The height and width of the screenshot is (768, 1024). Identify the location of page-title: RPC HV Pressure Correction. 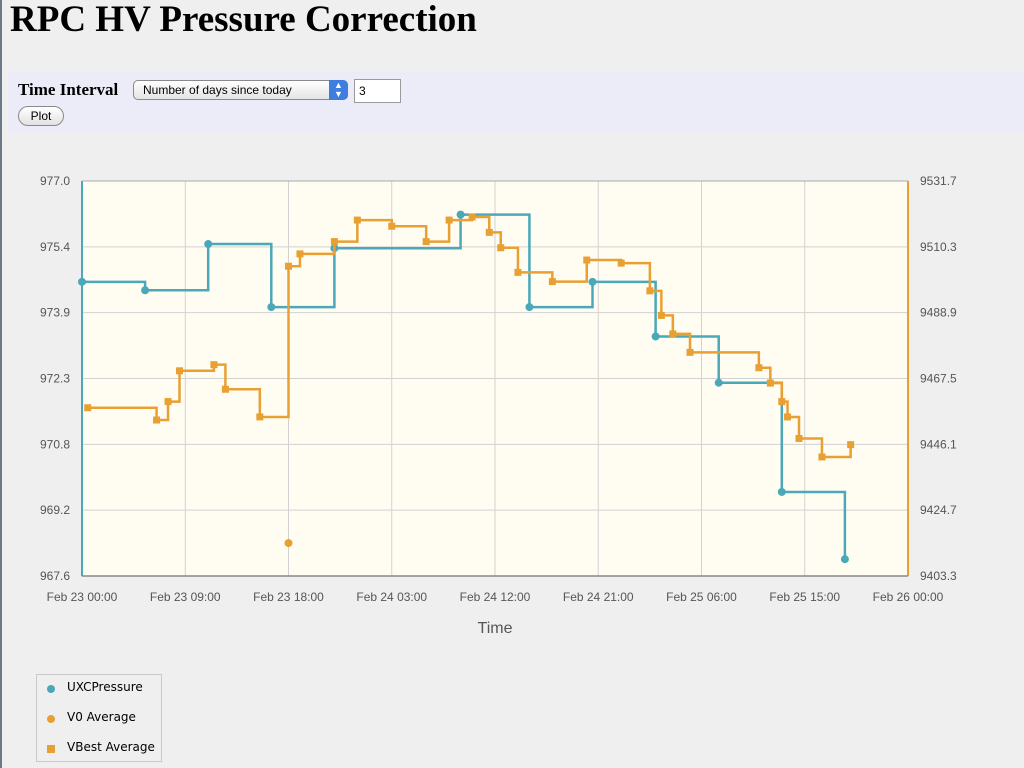
(243, 20).